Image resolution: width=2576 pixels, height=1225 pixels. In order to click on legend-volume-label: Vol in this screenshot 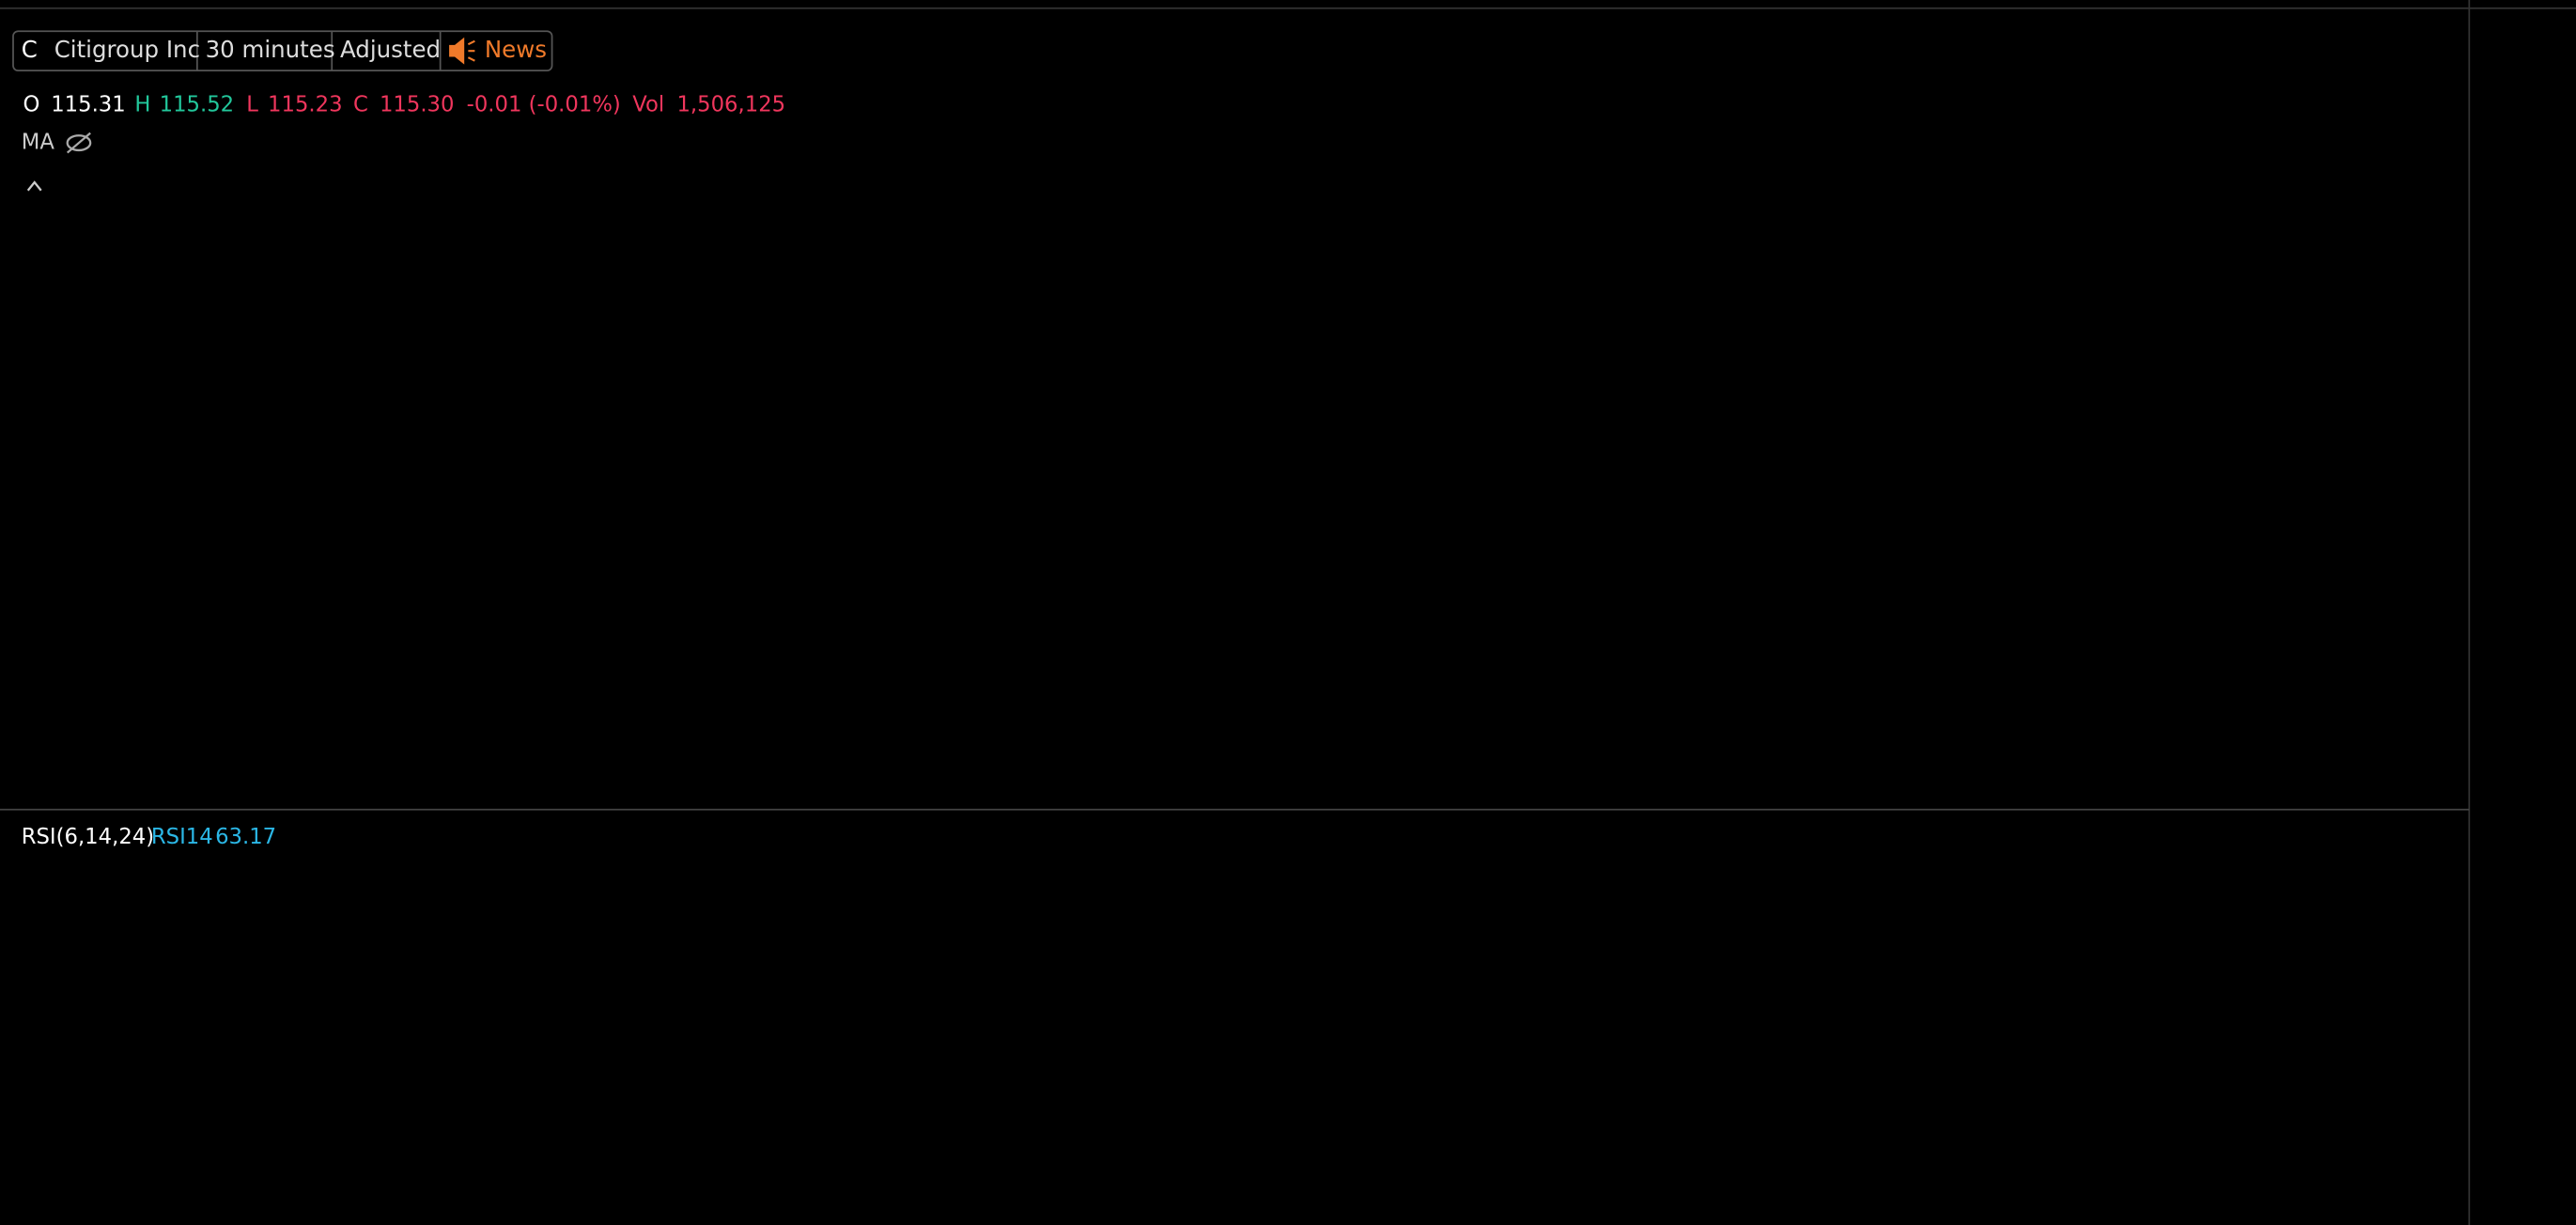, I will do `click(648, 104)`.